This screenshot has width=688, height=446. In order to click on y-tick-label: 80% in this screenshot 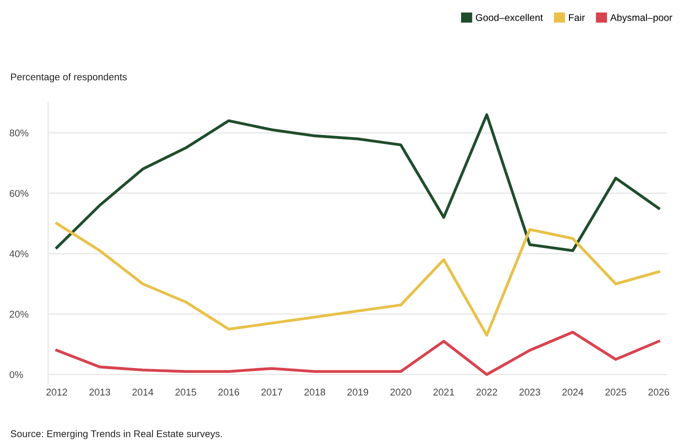, I will do `click(19, 133)`.